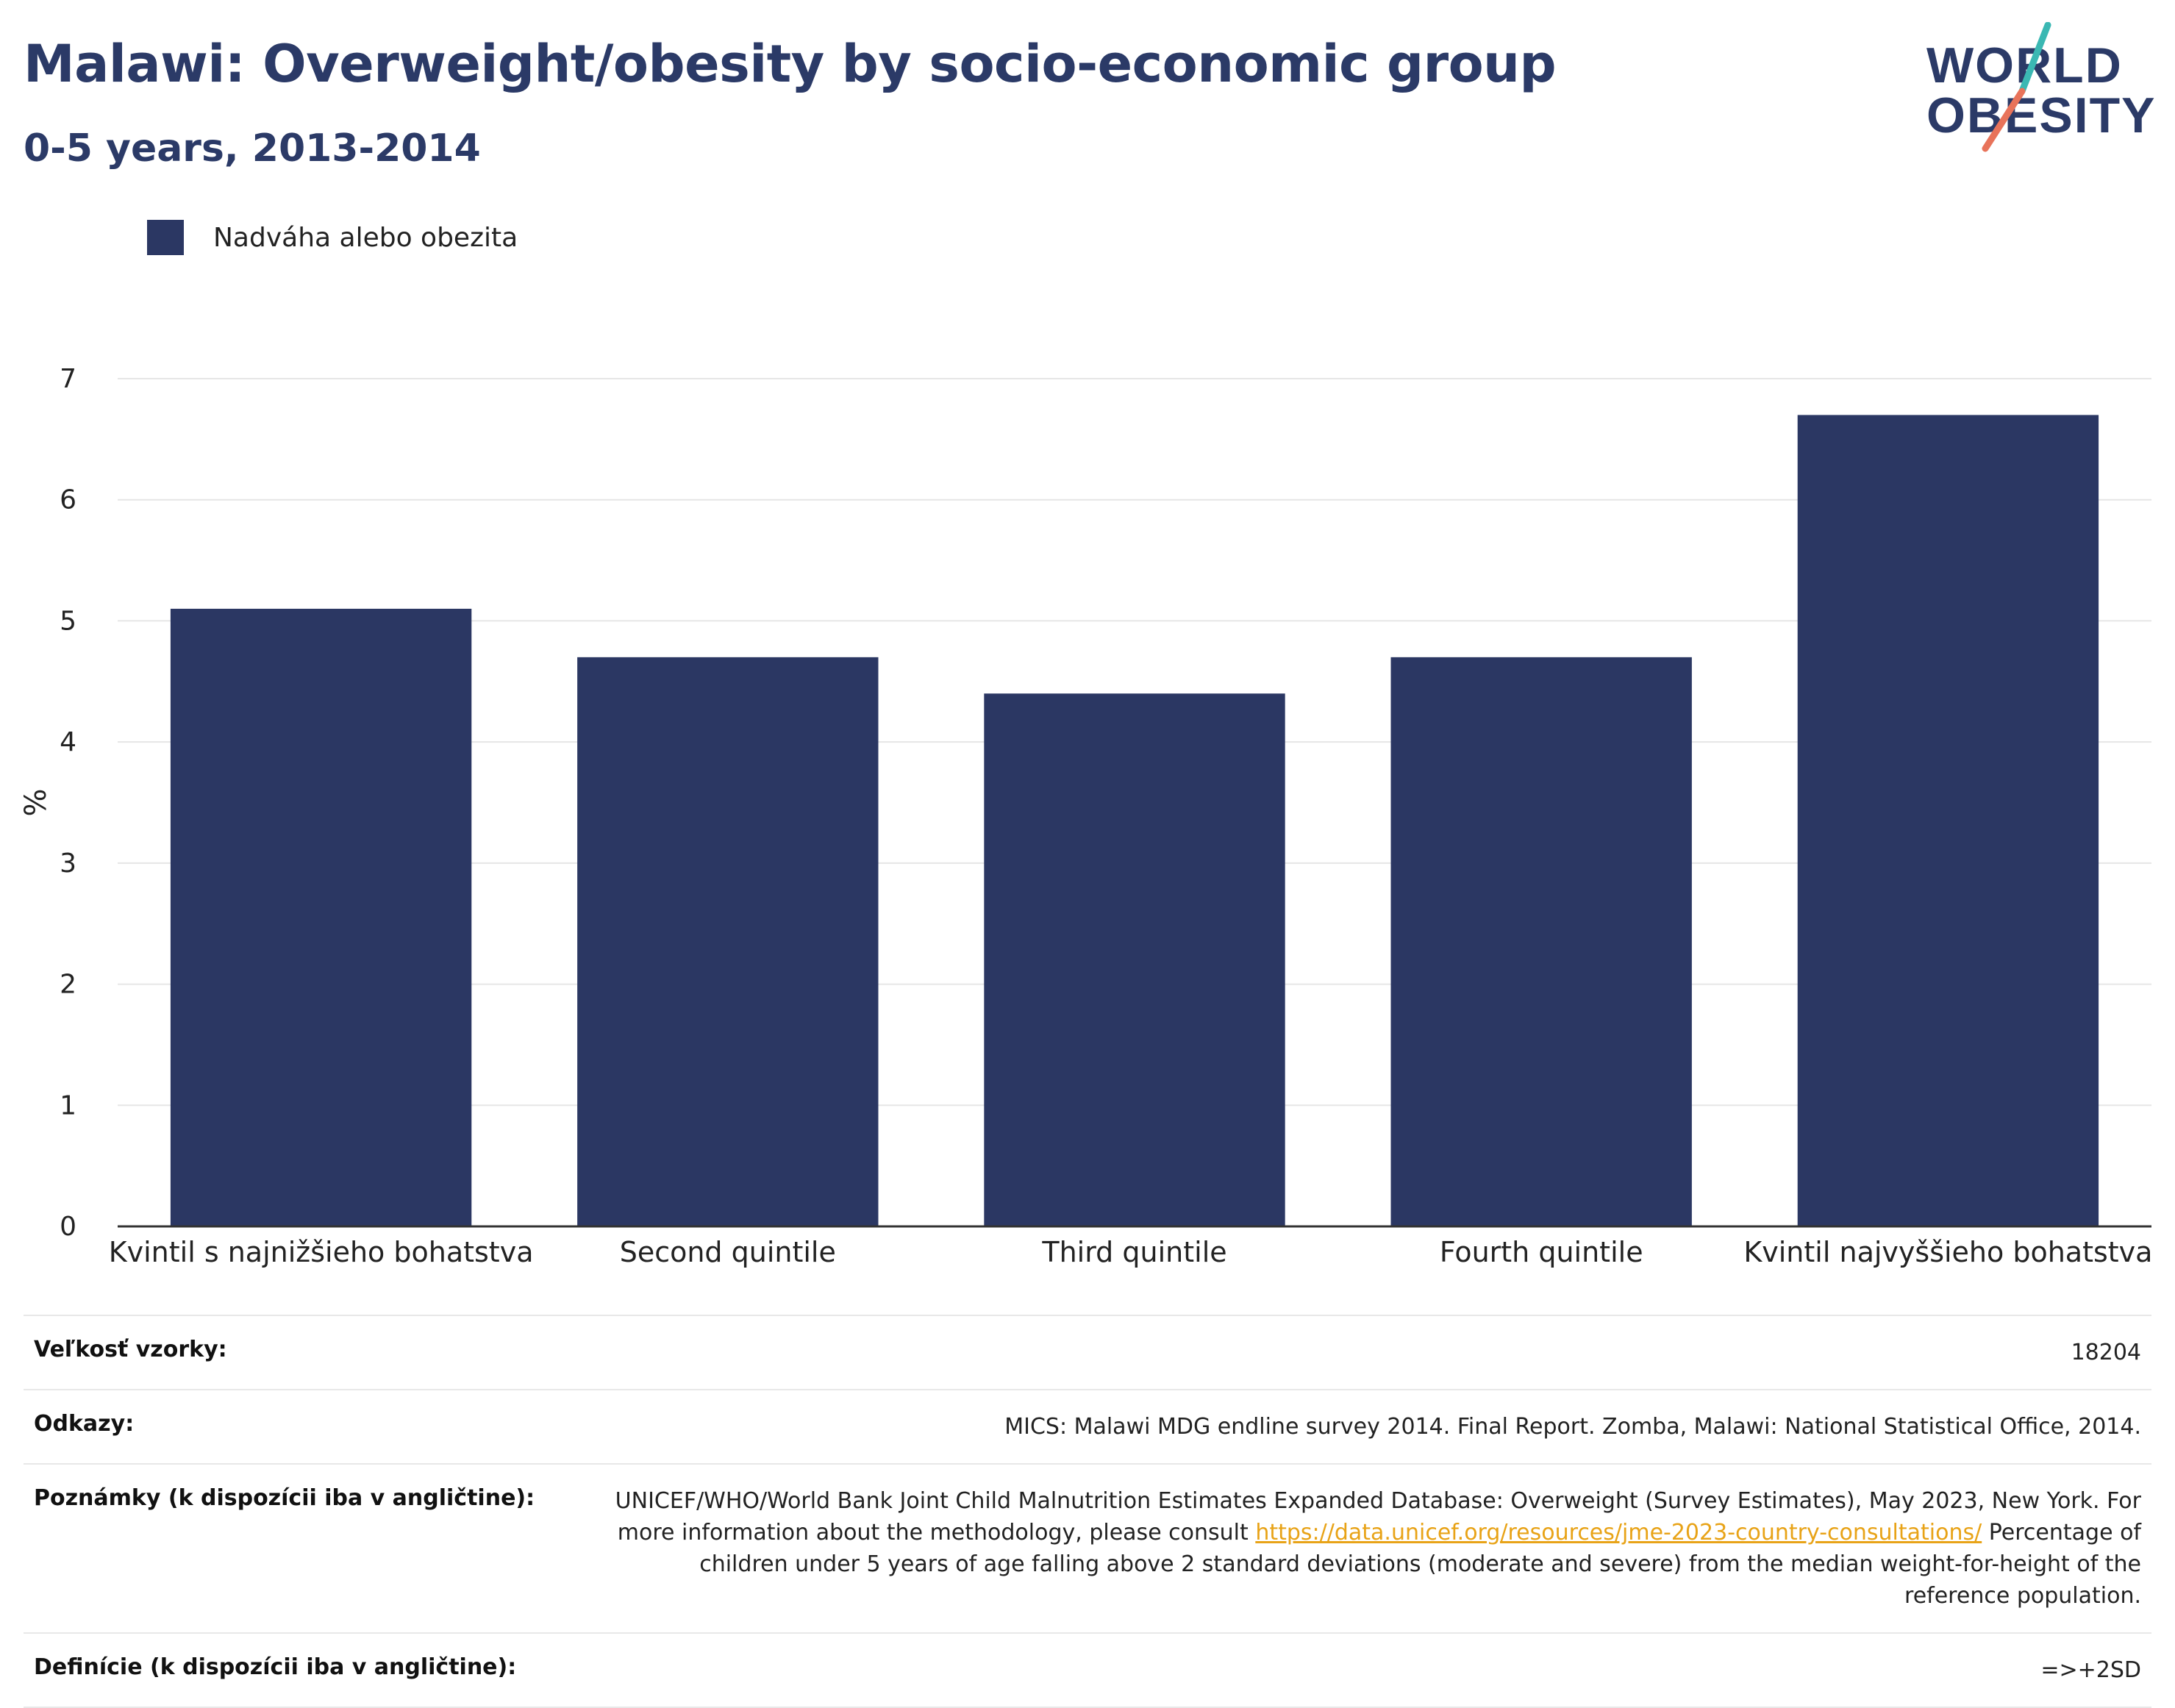  I want to click on y-tick-label: 2, so click(68, 985).